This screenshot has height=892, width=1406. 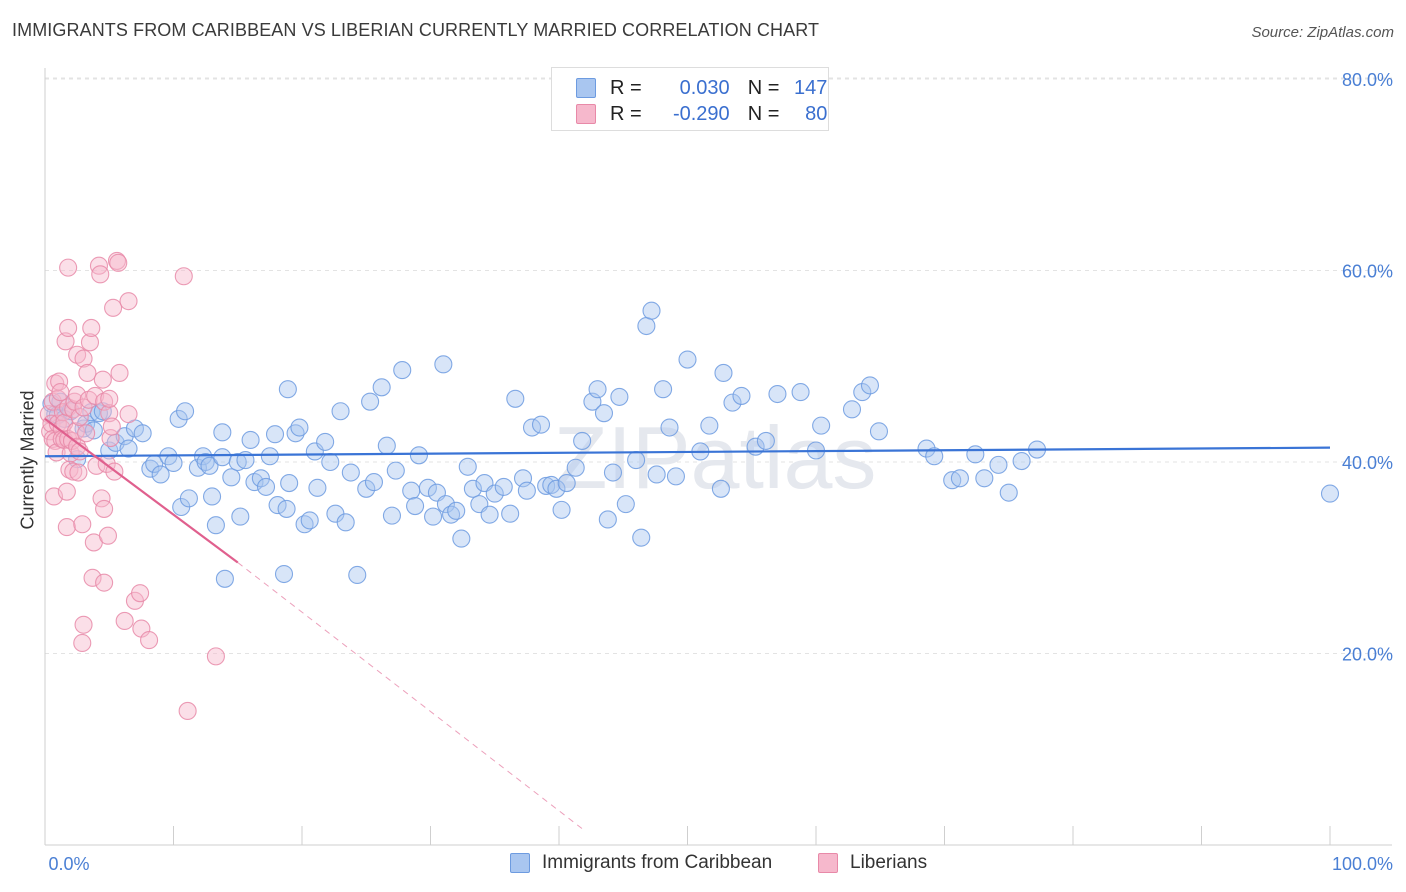 I want to click on legend-item-caribbean: Immigrants from Caribbean, so click(x=641, y=863).